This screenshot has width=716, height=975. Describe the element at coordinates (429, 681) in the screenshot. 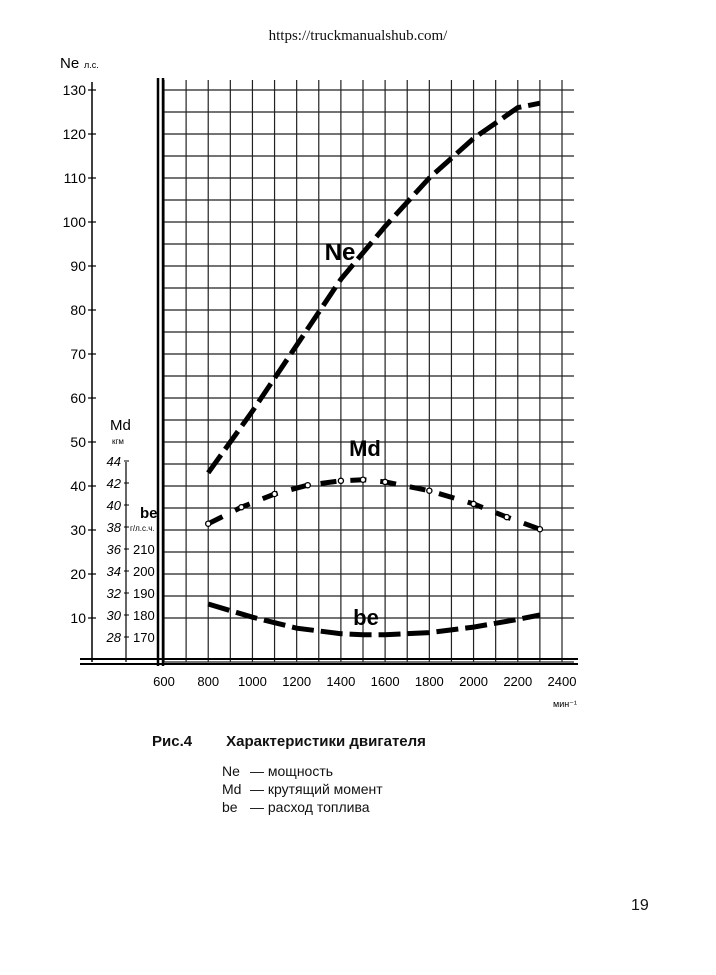

I see `x-tick-label: 1800` at that location.